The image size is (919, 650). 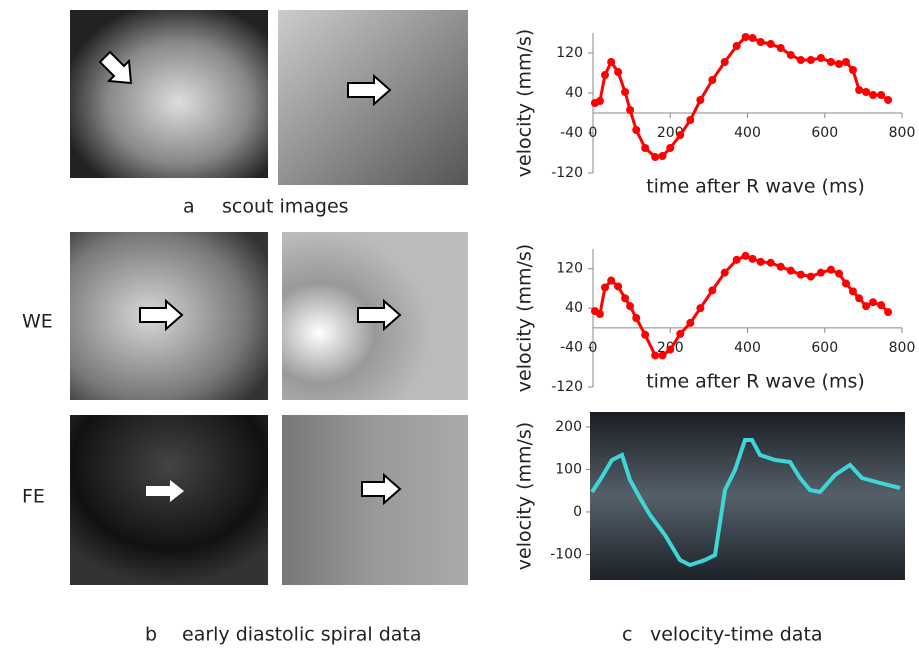 What do you see at coordinates (568, 469) in the screenshot?
I see `y-tick-label: 100` at bounding box center [568, 469].